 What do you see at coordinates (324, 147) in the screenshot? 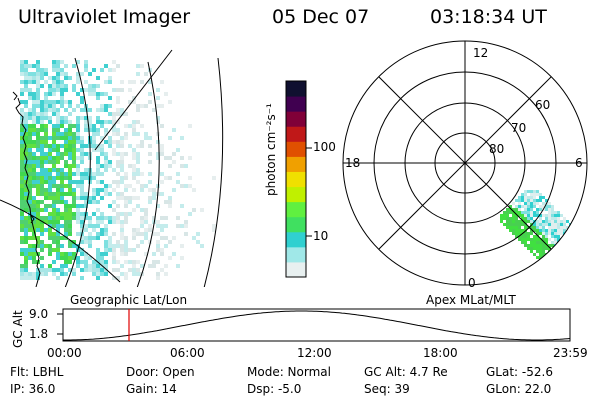
I see `colorbar-tick-100: 100` at bounding box center [324, 147].